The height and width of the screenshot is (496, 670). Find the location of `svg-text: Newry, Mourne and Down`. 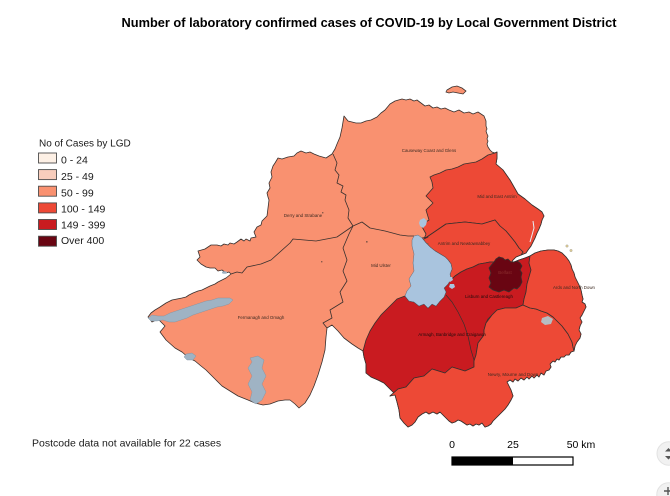

svg-text: Newry, Mourne and Down is located at coordinates (513, 374).